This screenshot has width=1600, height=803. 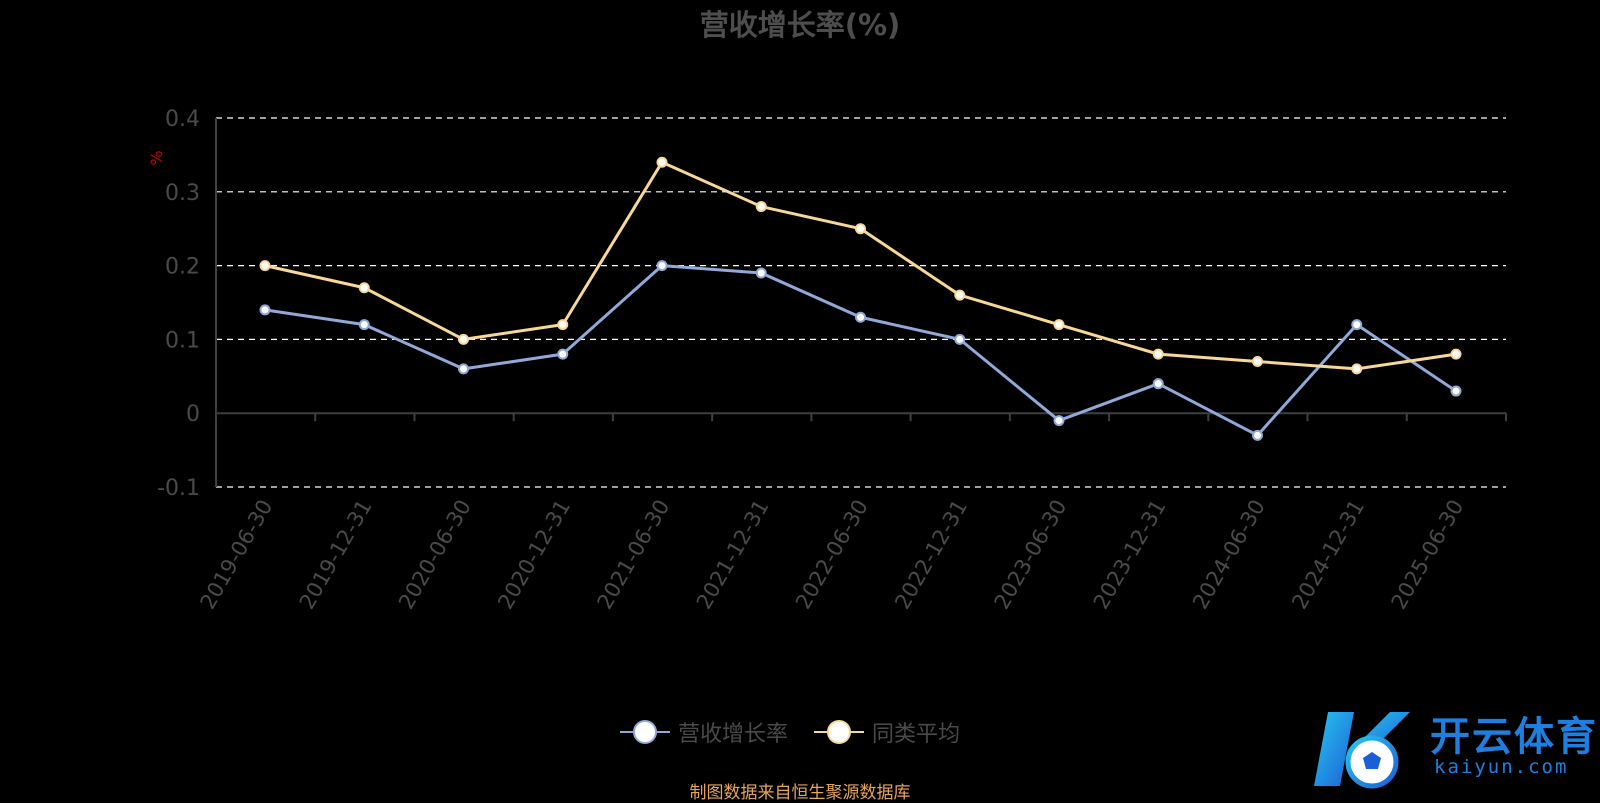 I want to click on x-tick-label: 2024-12-31, so click(x=1328, y=555).